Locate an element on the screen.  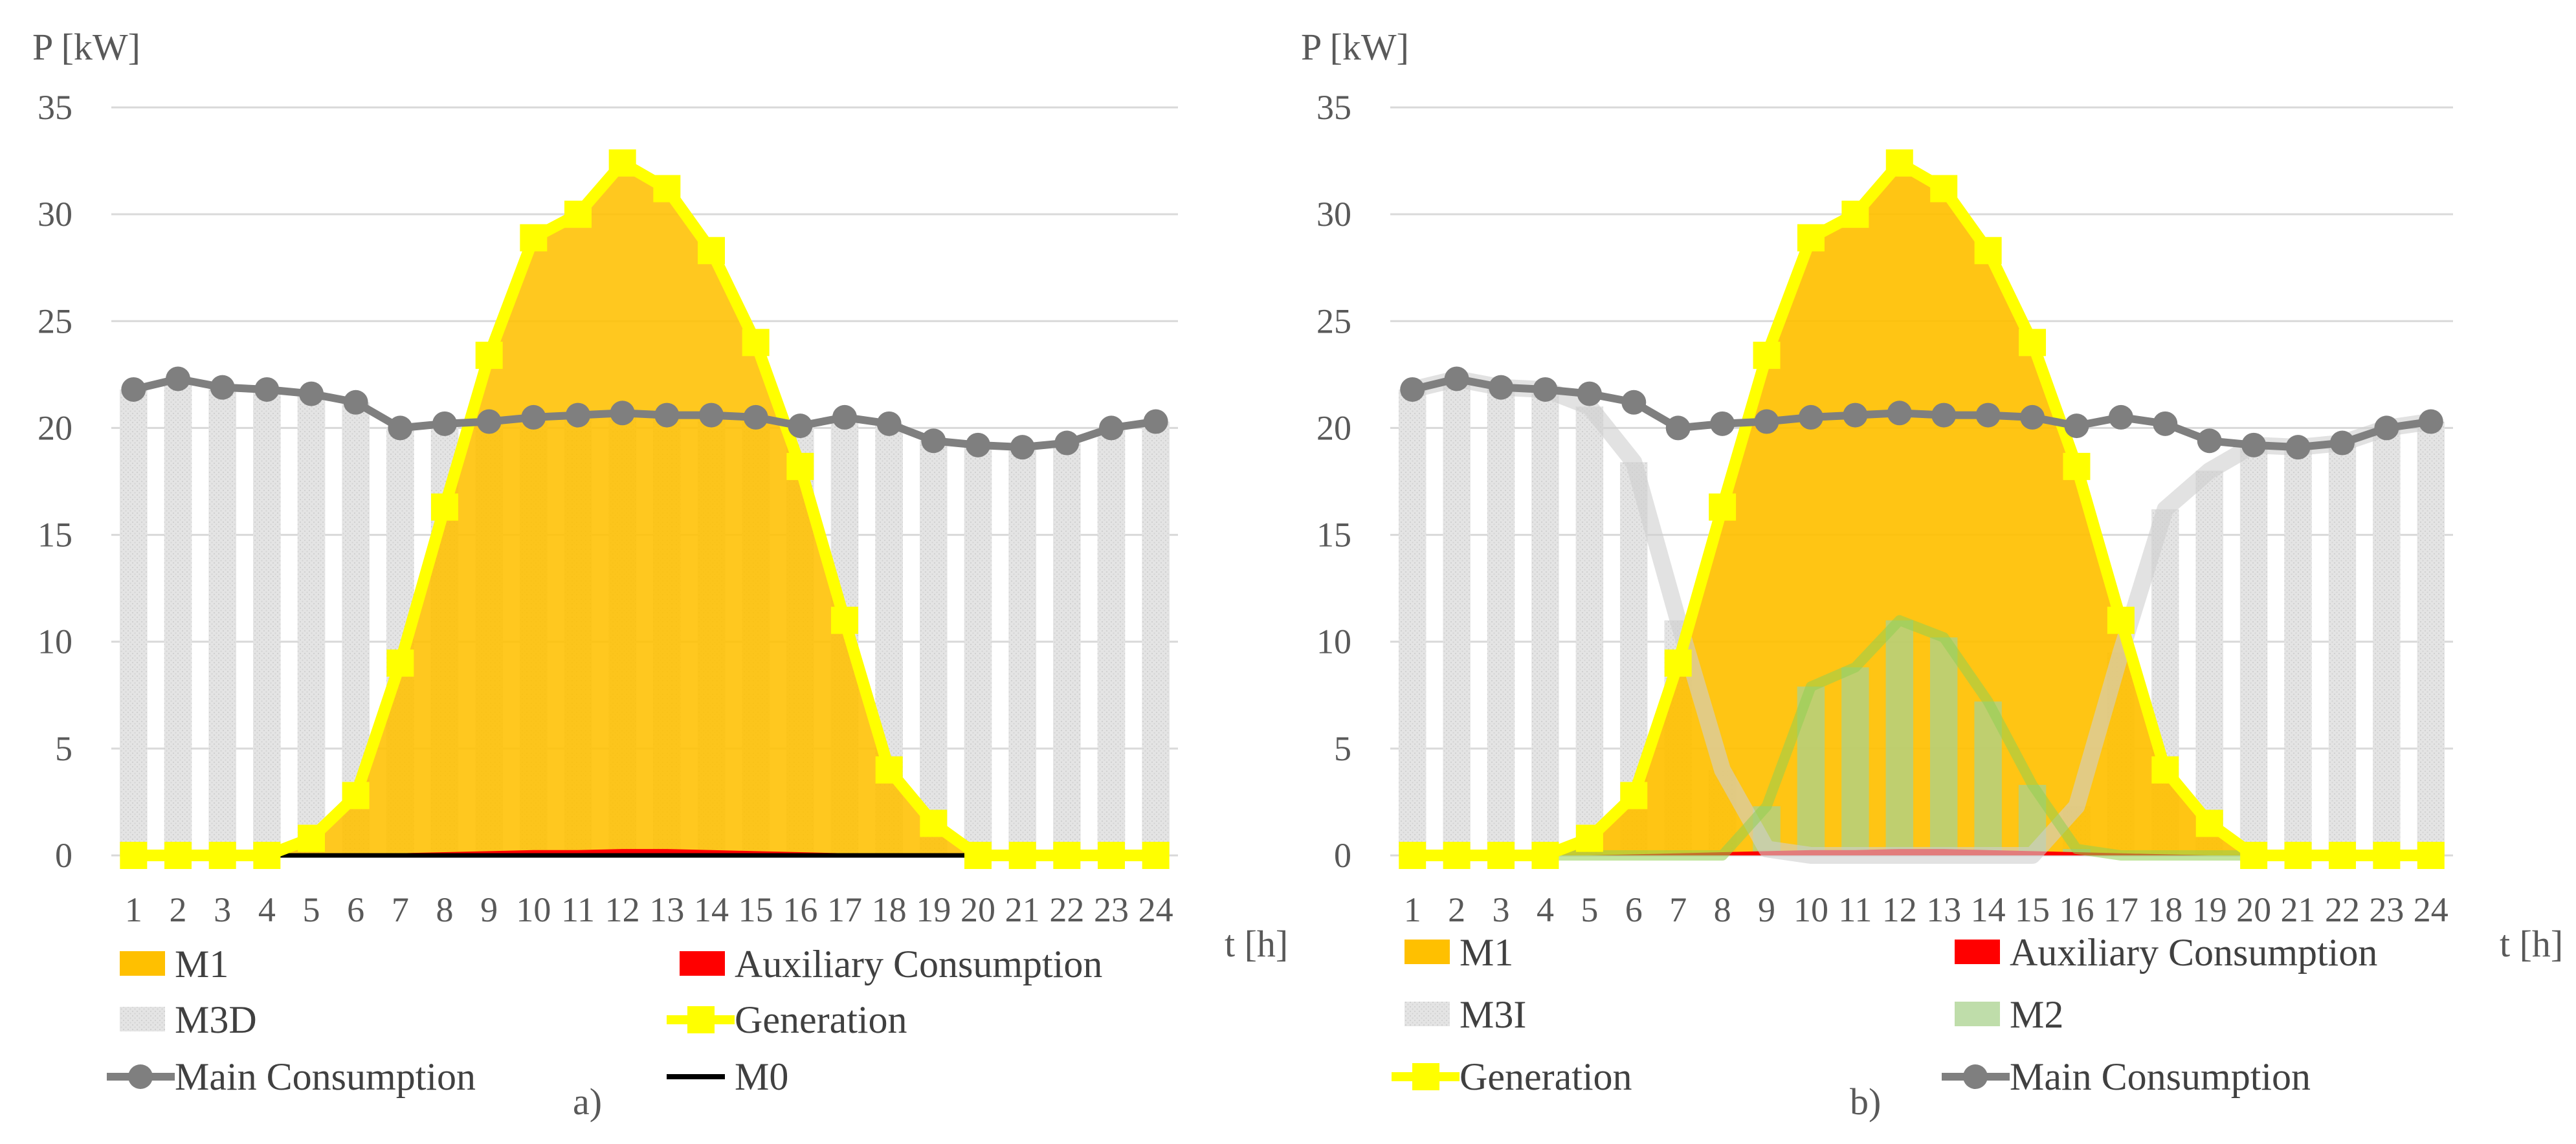
x-tick-label: 24 is located at coordinates (2431, 909).